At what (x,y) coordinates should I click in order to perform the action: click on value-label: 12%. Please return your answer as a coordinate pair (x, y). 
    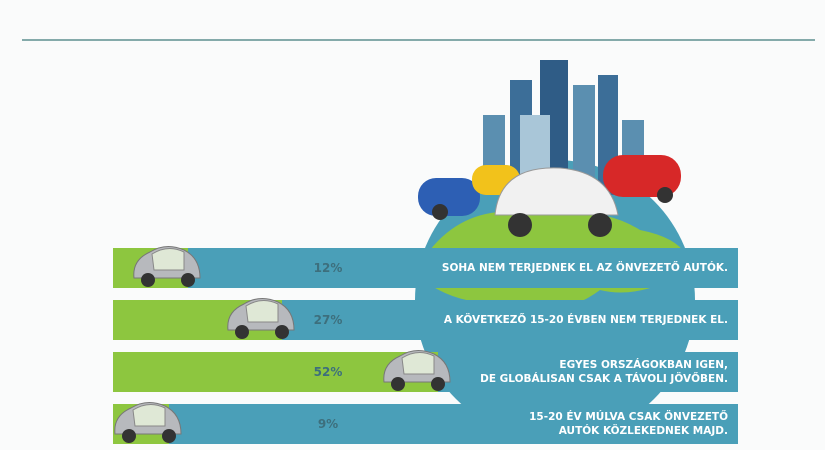
    Looking at the image, I should click on (328, 268).